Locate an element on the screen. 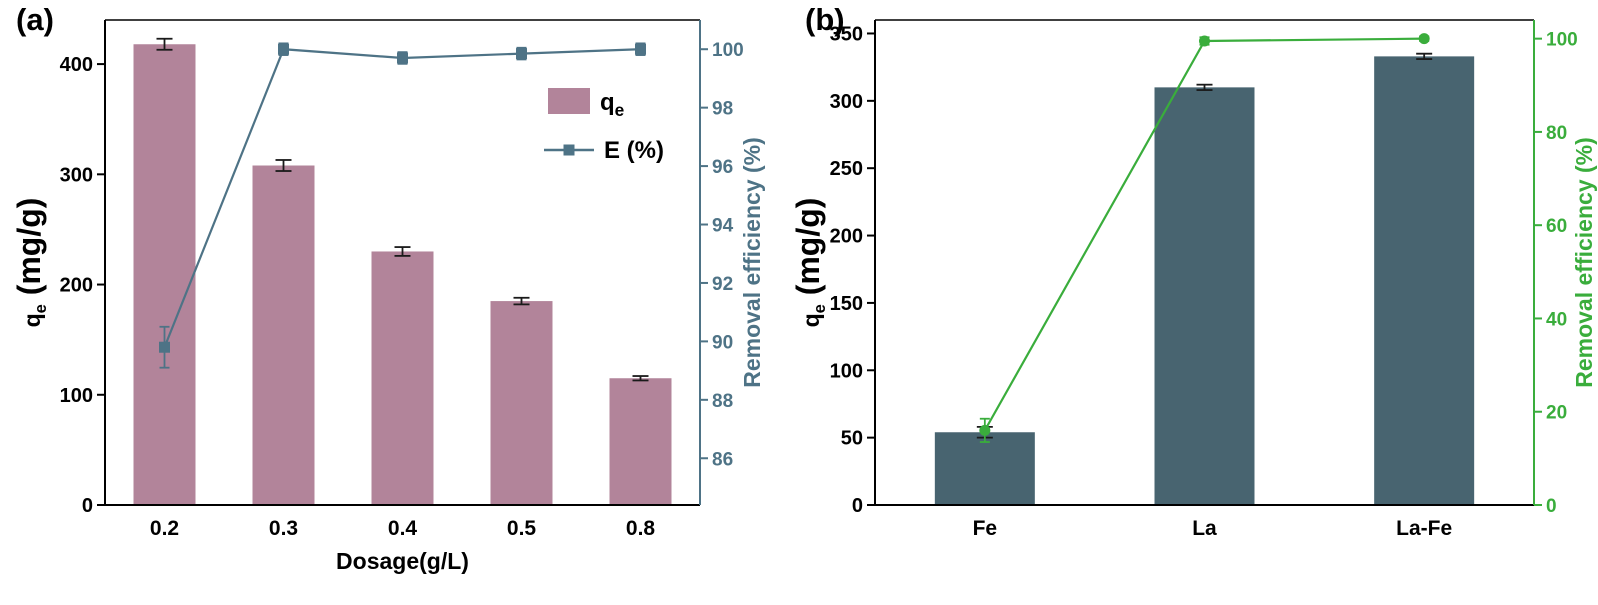  right-tick-label: 40 is located at coordinates (1556, 319).